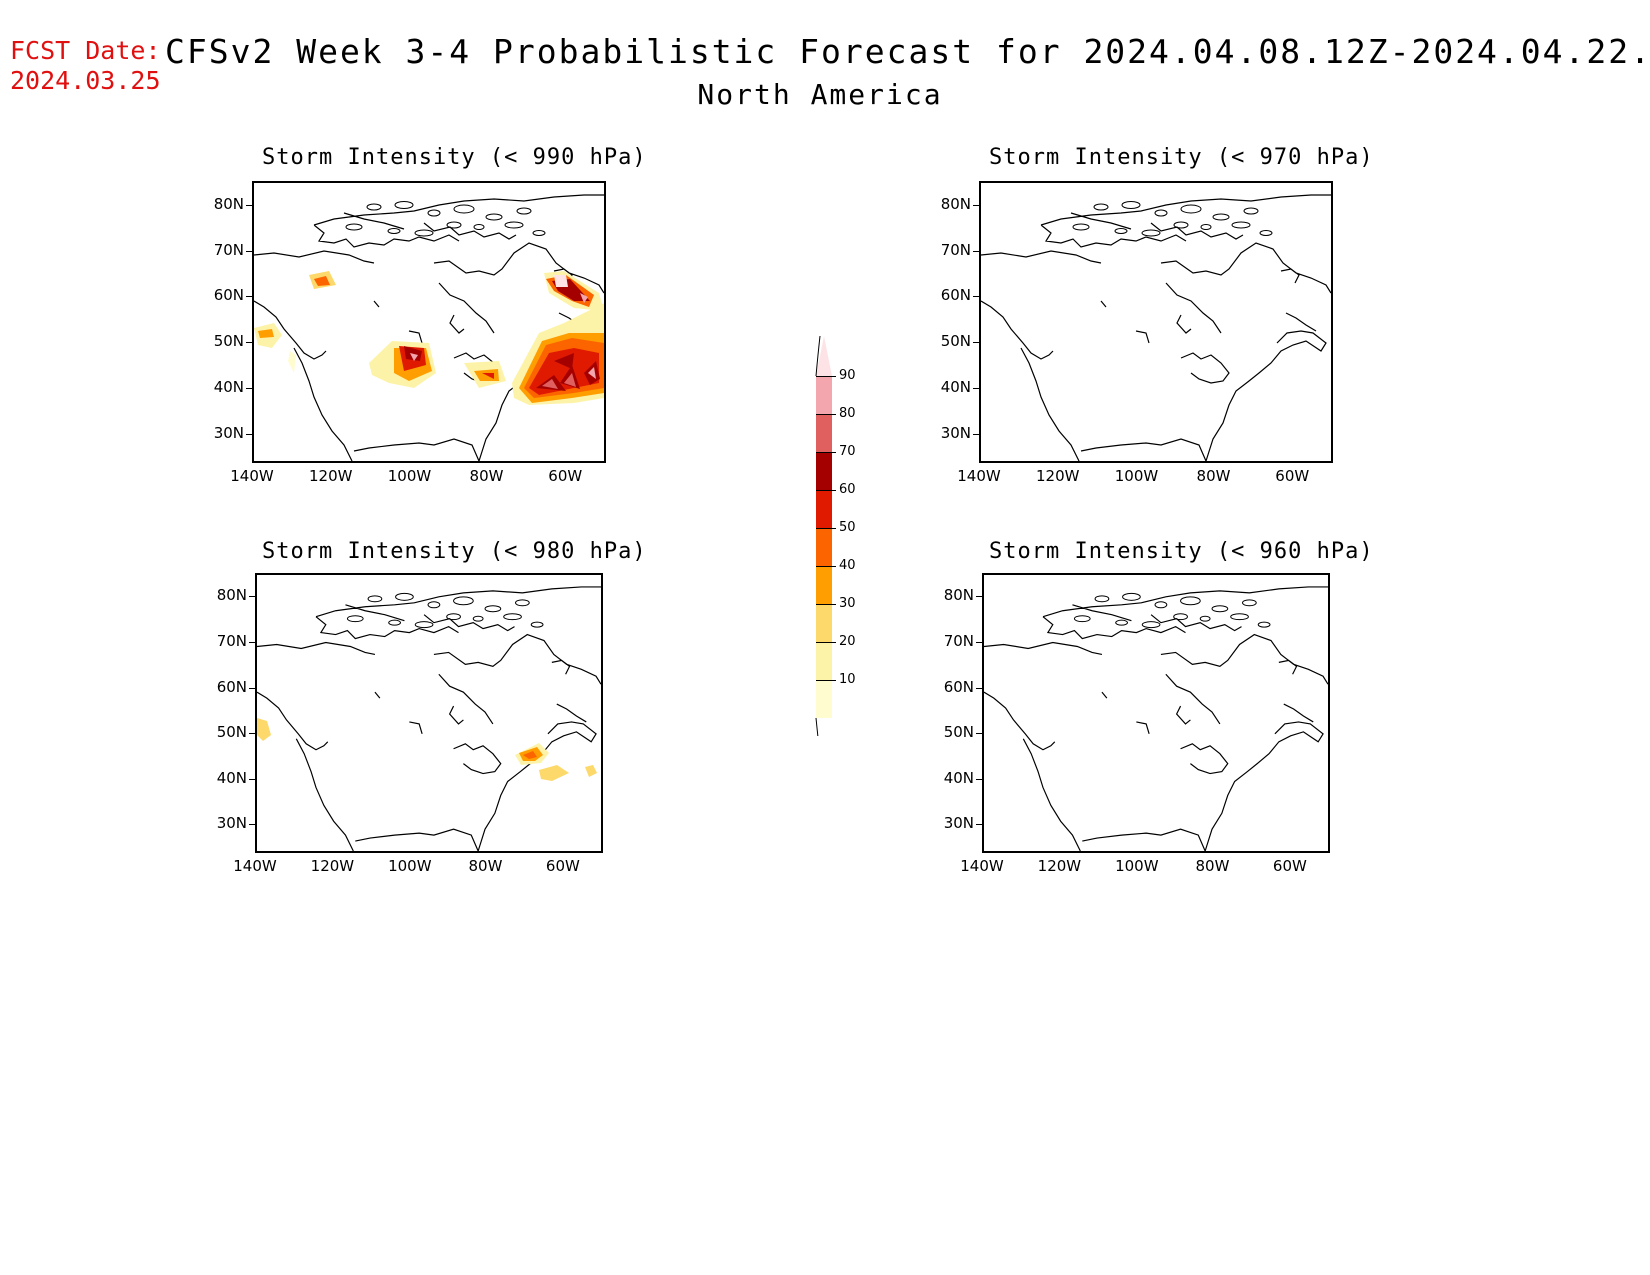  What do you see at coordinates (823, 546) in the screenshot?
I see `colorbar-graphic` at bounding box center [823, 546].